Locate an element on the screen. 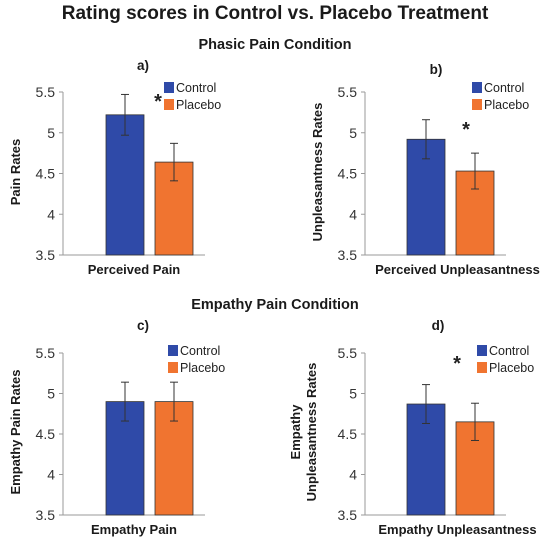 This screenshot has height=547, width=550. y-axis-label: EmpathyUnpleasantness Rates is located at coordinates (303, 432).